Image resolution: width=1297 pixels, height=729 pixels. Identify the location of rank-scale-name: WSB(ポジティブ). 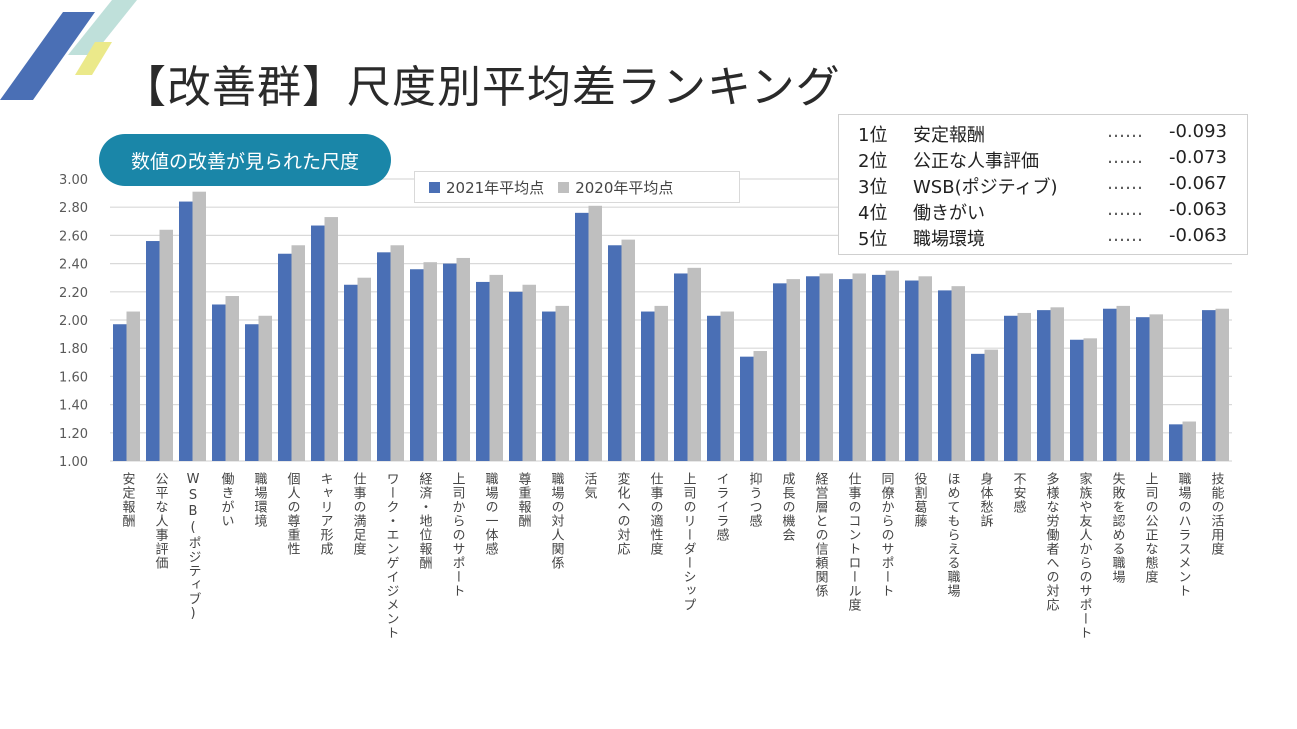
(985, 187).